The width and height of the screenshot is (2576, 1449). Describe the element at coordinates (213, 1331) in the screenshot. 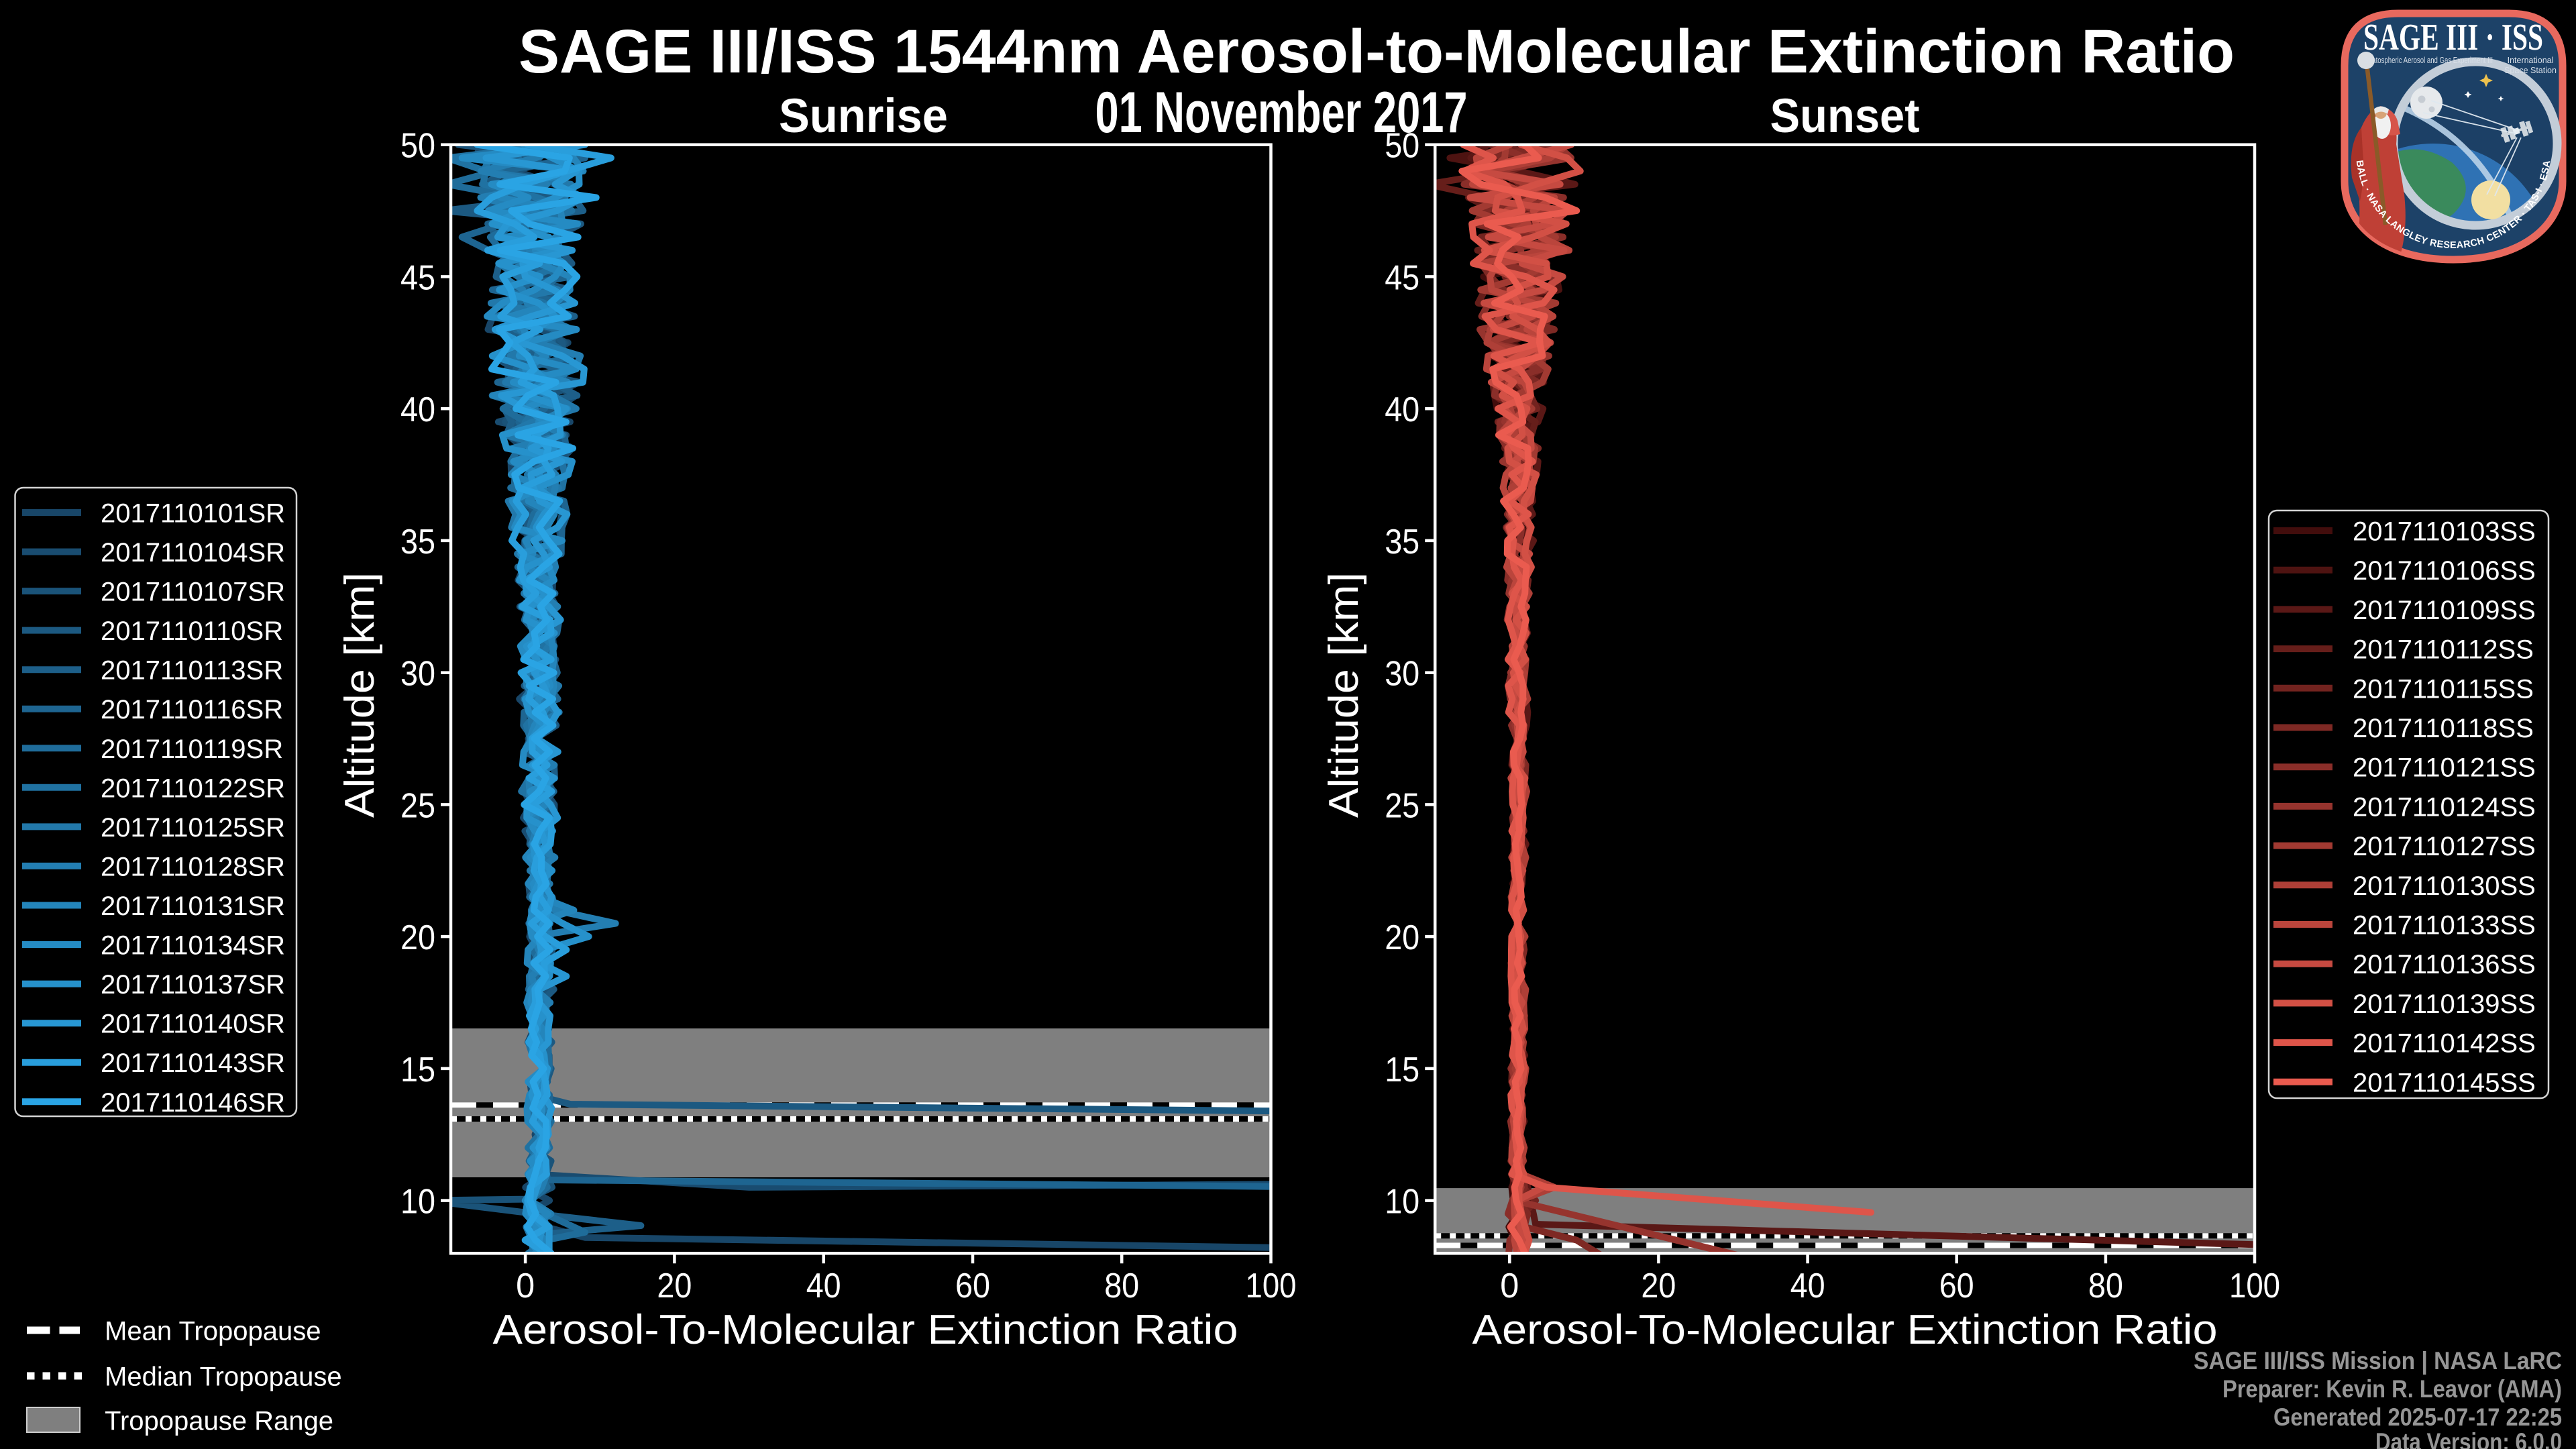

I see `svg-text: Mean Tropopause` at that location.